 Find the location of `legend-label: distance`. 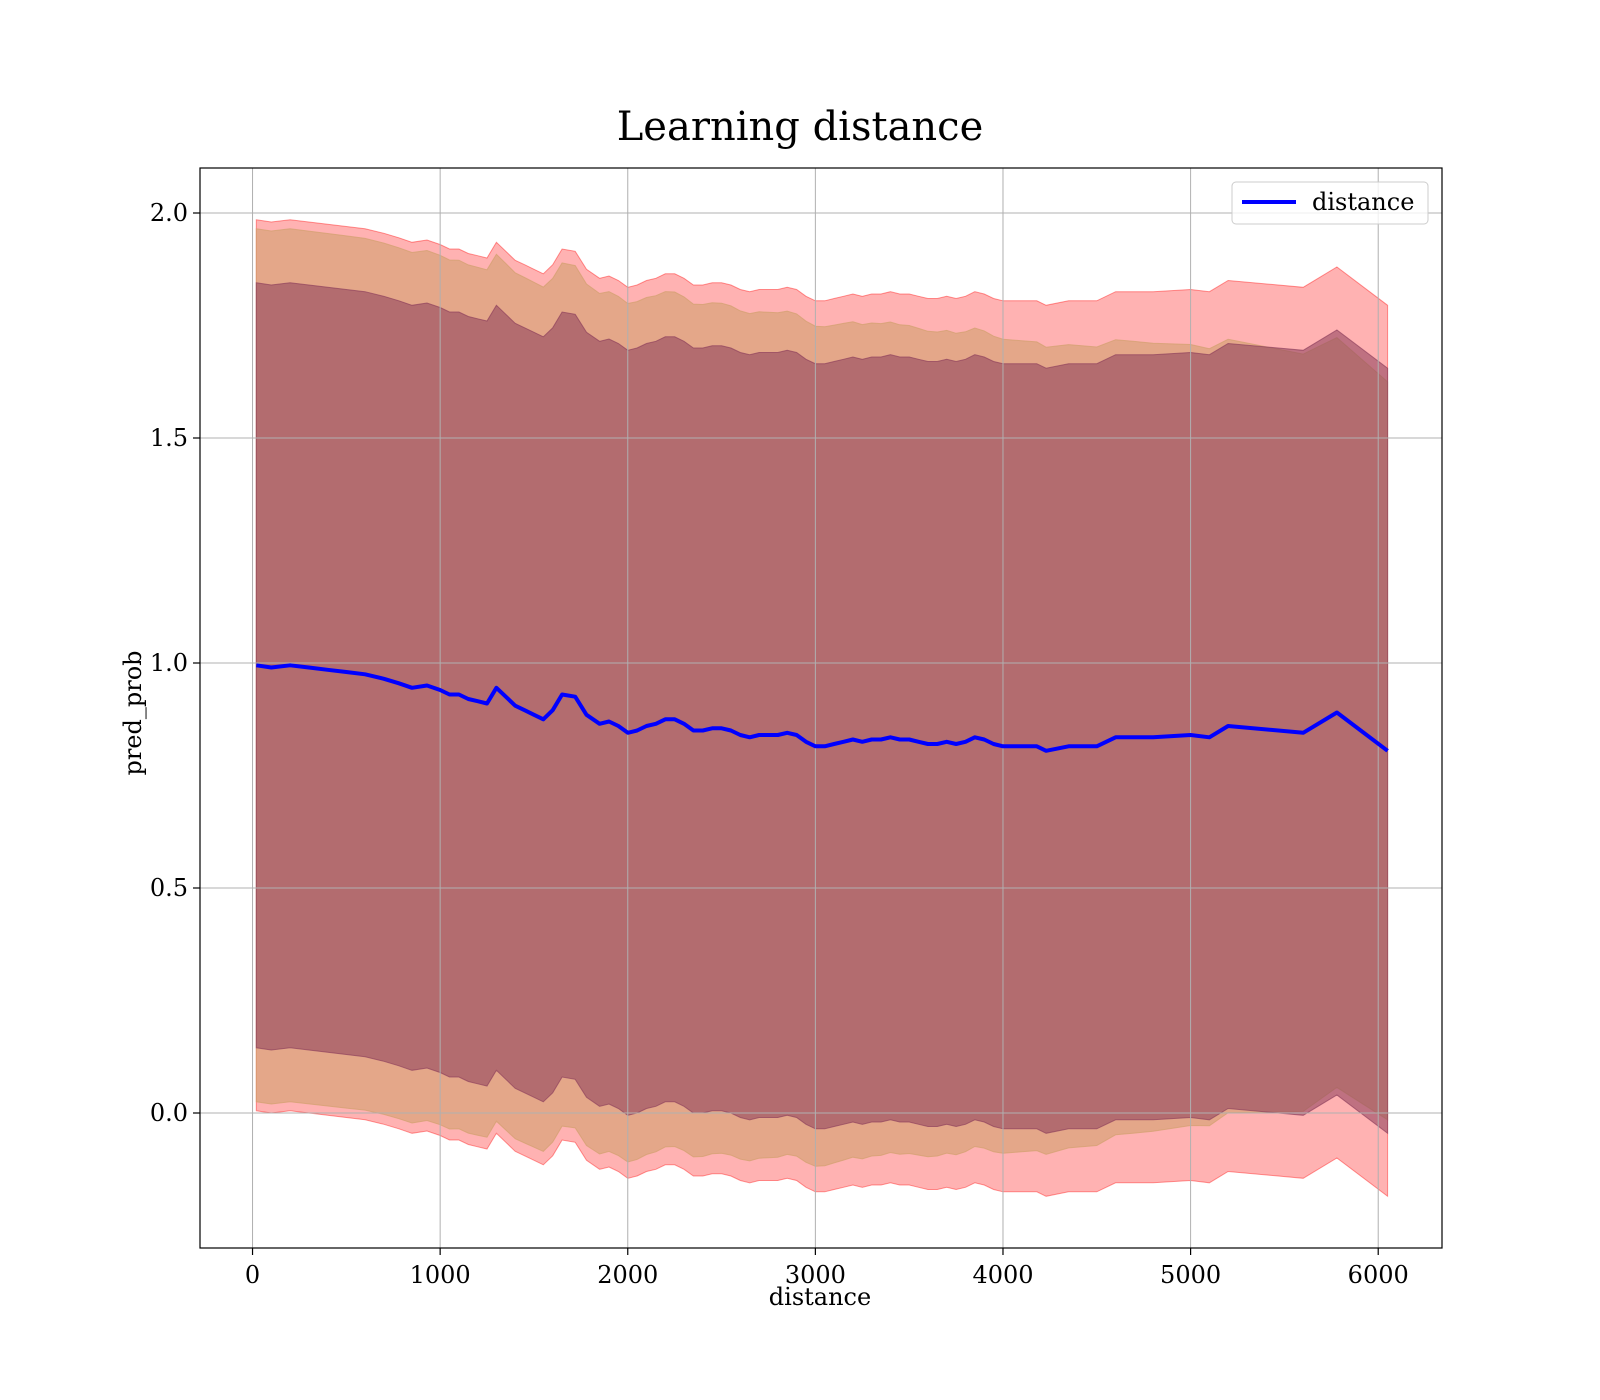

legend-label: distance is located at coordinates (1363, 202).